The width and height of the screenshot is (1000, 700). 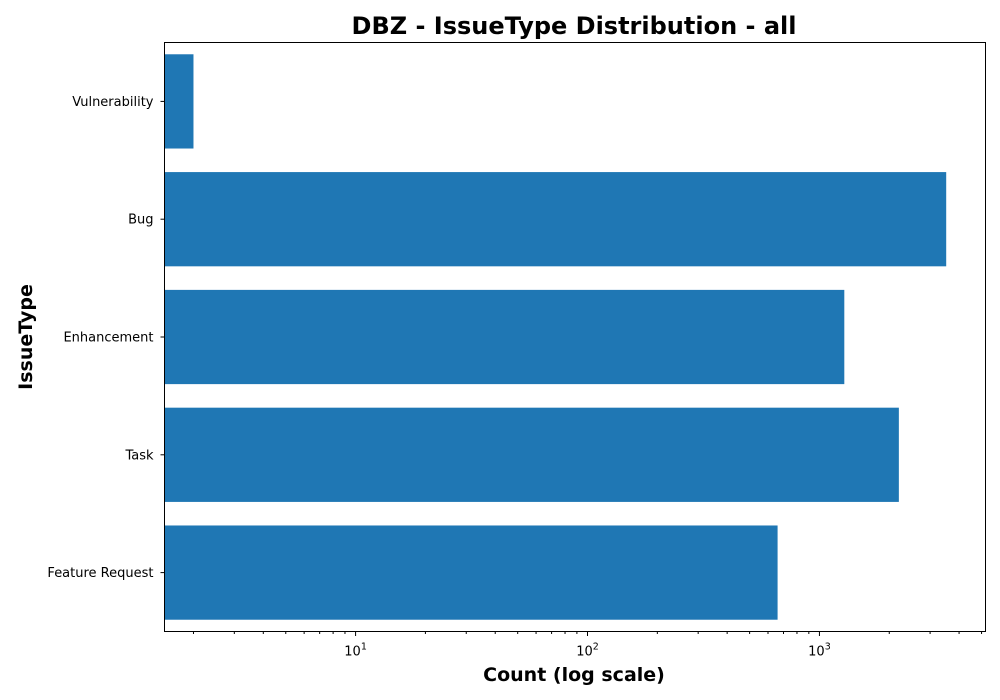 What do you see at coordinates (828, 647) in the screenshot?
I see `x-tick-label-exponent: 3` at bounding box center [828, 647].